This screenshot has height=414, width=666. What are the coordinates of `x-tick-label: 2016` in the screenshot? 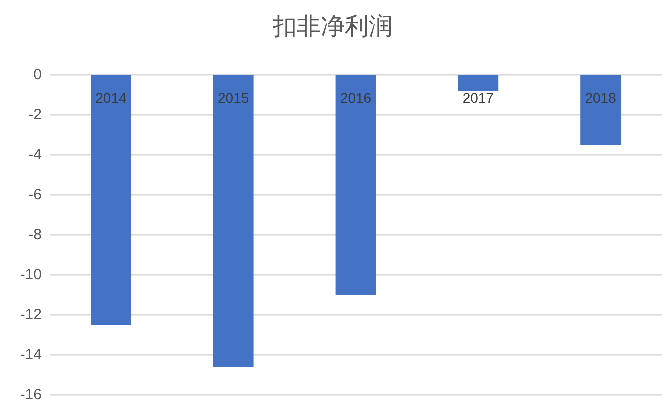 It's located at (356, 98).